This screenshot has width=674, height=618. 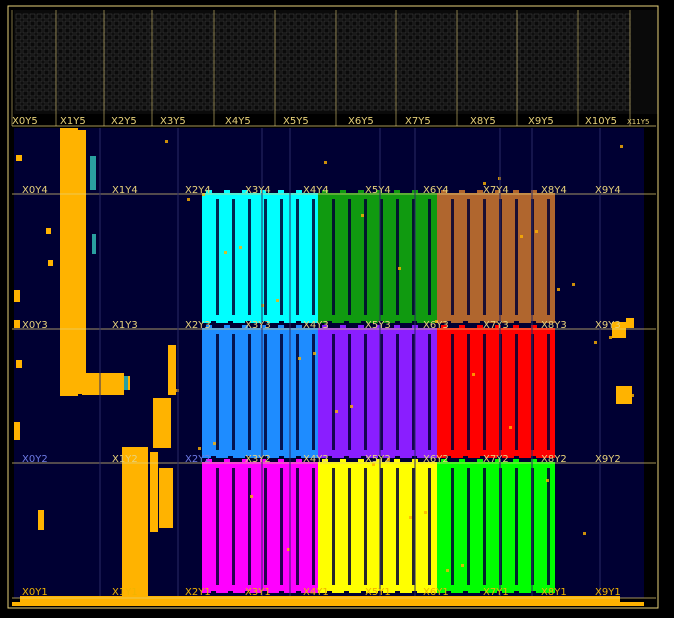 I want to click on region-label-x9y4: X9Y4, so click(x=608, y=190).